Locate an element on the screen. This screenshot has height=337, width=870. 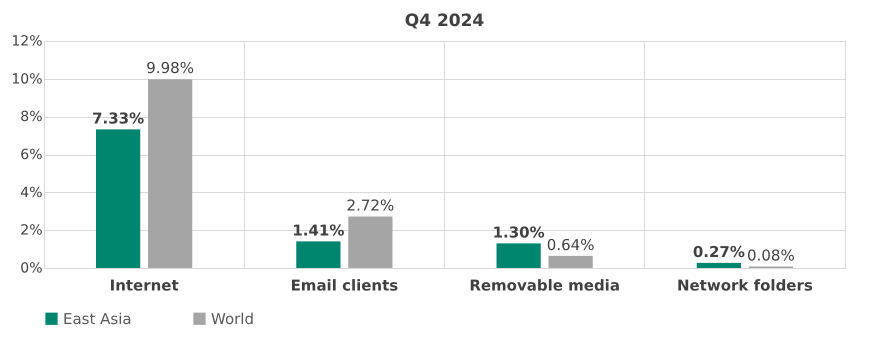
chart-title: Q4 2024 is located at coordinates (444, 21).